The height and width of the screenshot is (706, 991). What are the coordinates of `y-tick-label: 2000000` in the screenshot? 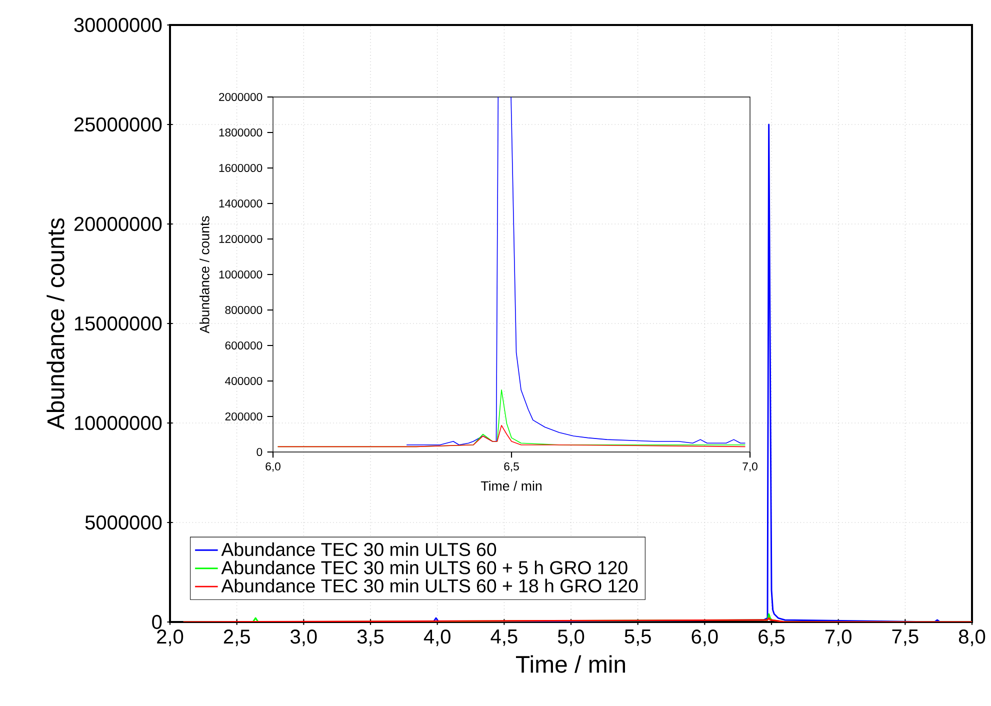 It's located at (240, 96).